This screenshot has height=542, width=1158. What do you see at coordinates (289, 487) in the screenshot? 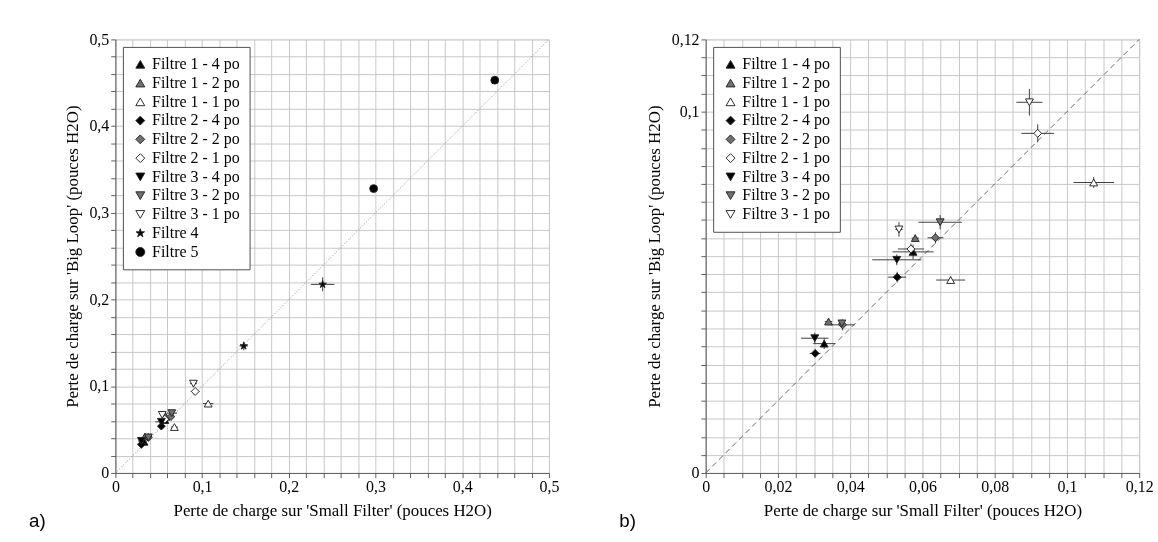
I see `x-tick-label: 0,2` at bounding box center [289, 487].